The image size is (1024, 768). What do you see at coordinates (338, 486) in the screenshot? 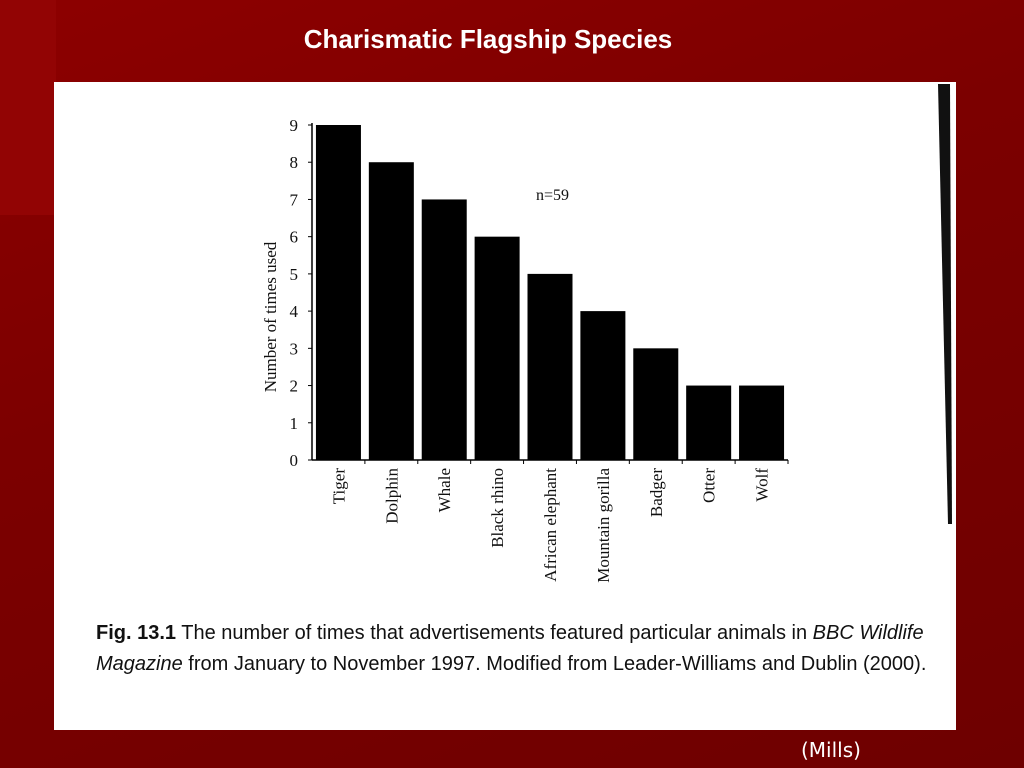
I see `x-tick-label: Tiger` at bounding box center [338, 486].